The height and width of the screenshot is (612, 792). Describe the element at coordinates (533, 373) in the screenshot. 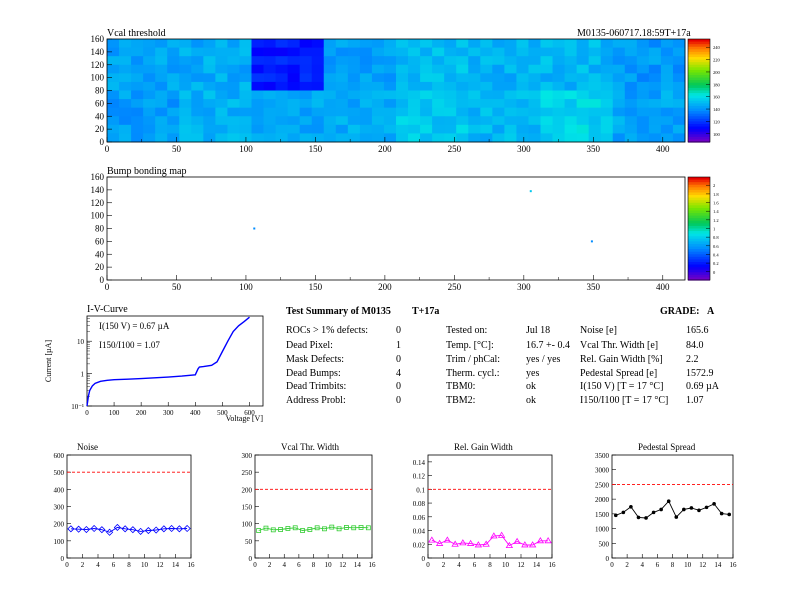

I see `condition-value: yes` at that location.